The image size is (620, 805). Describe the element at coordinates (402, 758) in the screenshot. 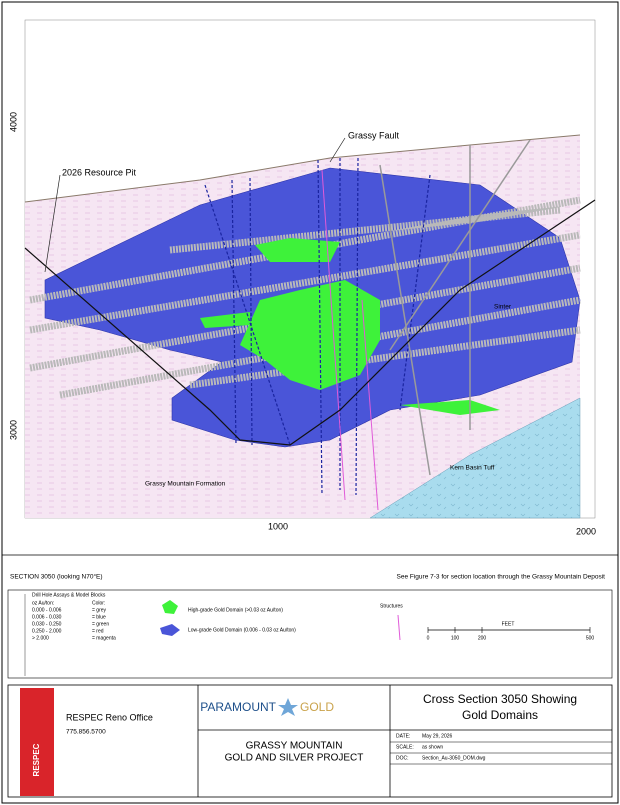

I see `doc-label: DOC:` at that location.